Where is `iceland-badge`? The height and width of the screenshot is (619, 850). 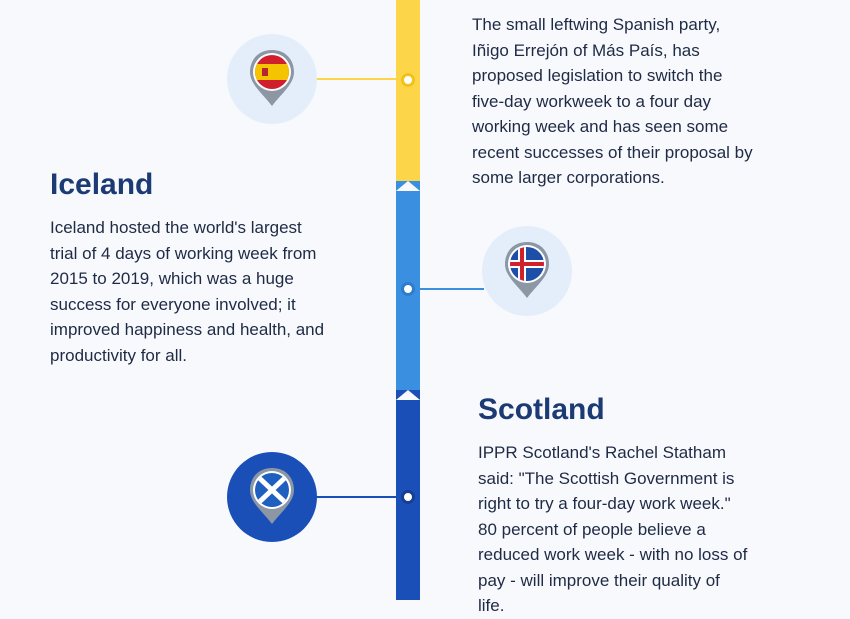
iceland-badge is located at coordinates (527, 271).